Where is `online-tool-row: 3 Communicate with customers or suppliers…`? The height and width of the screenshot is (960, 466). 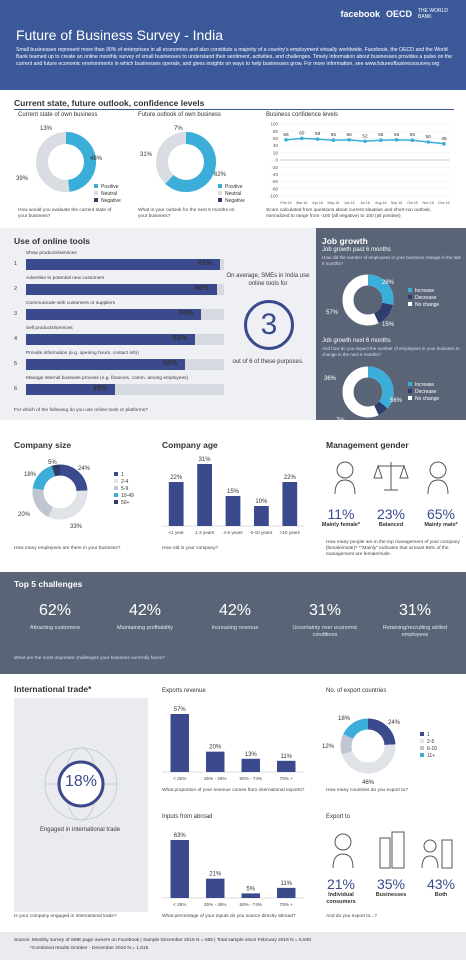 online-tool-row: 3 Communicate with customers or suppliers… is located at coordinates (119, 312).